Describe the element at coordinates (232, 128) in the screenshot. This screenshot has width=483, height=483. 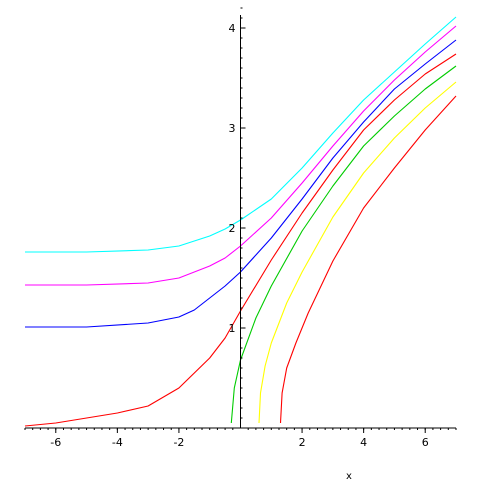
I see `y-tick-label: 3` at that location.